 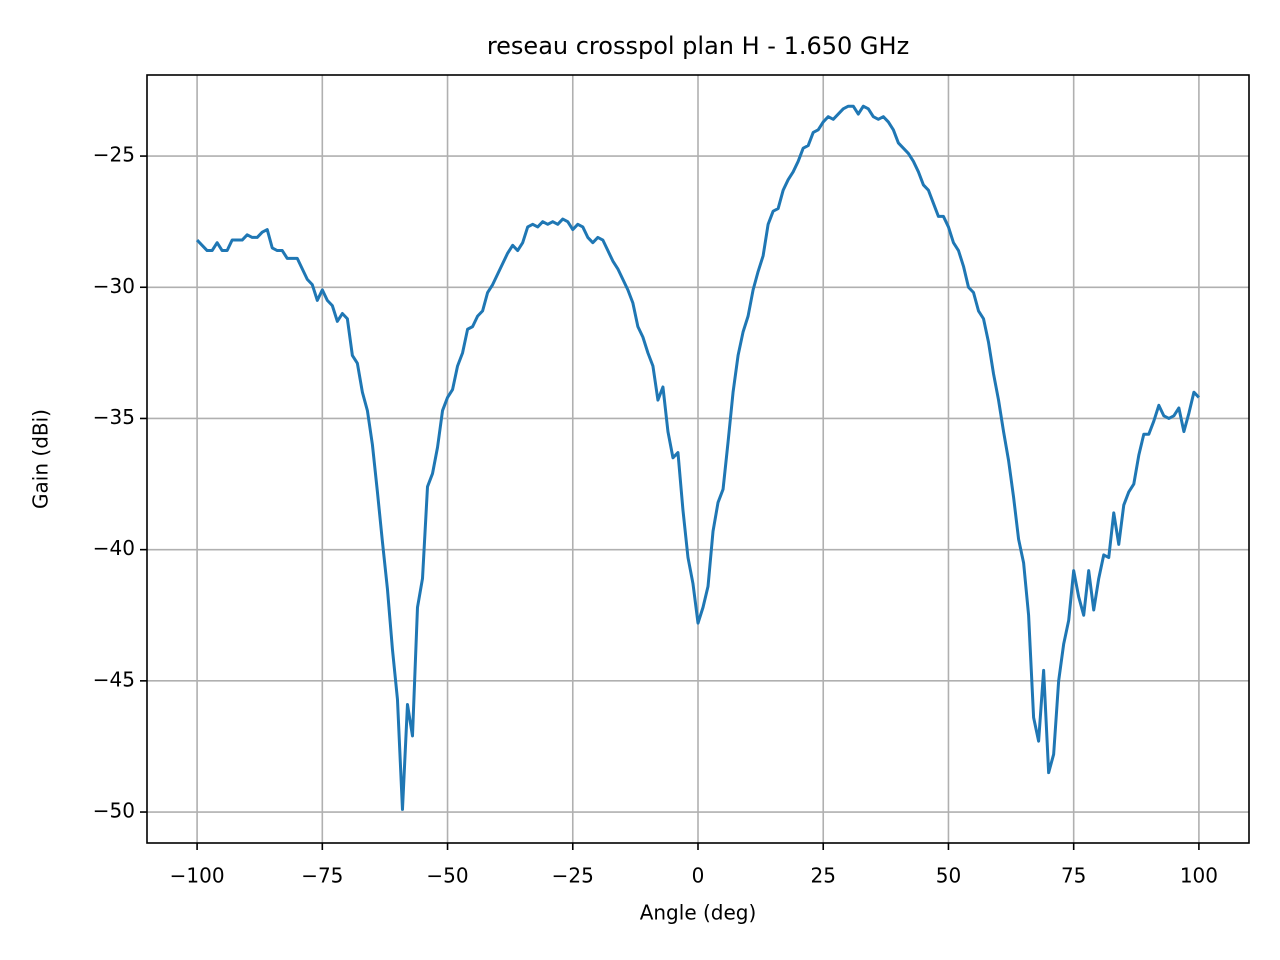 What do you see at coordinates (114, 286) in the screenshot?
I see `y-tick-label: −30` at bounding box center [114, 286].